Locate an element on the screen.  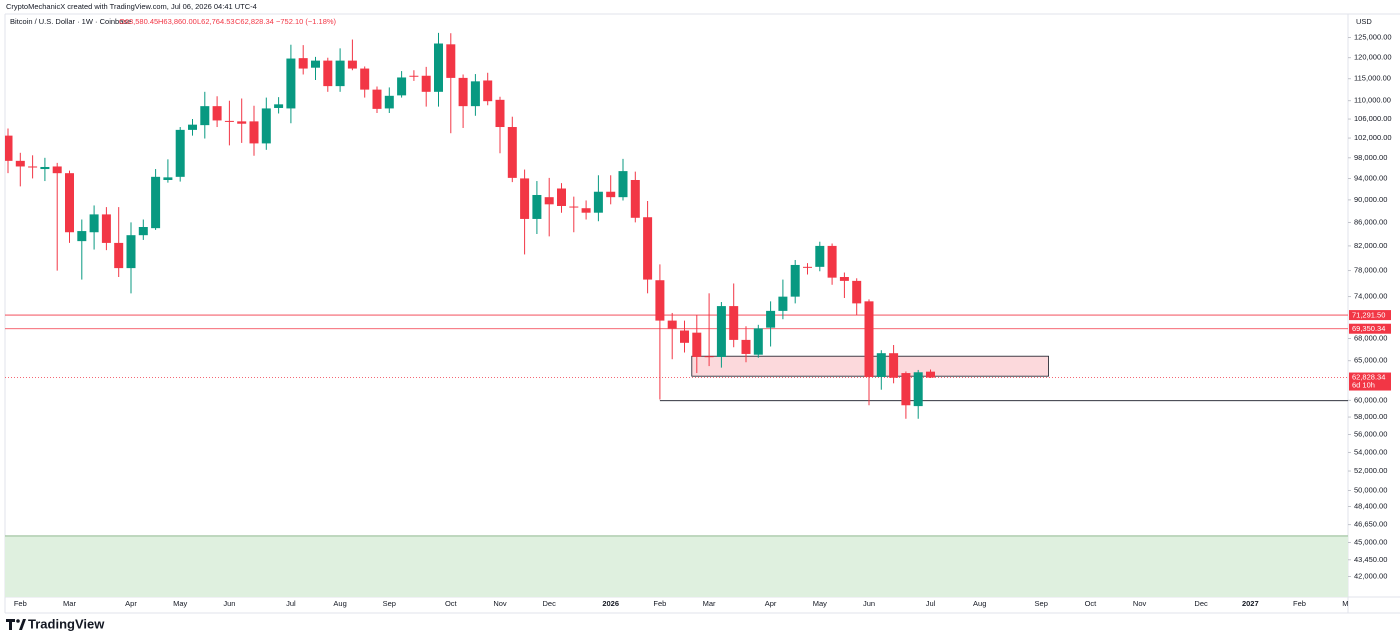
x-tick-label: Nov is located at coordinates (500, 603).